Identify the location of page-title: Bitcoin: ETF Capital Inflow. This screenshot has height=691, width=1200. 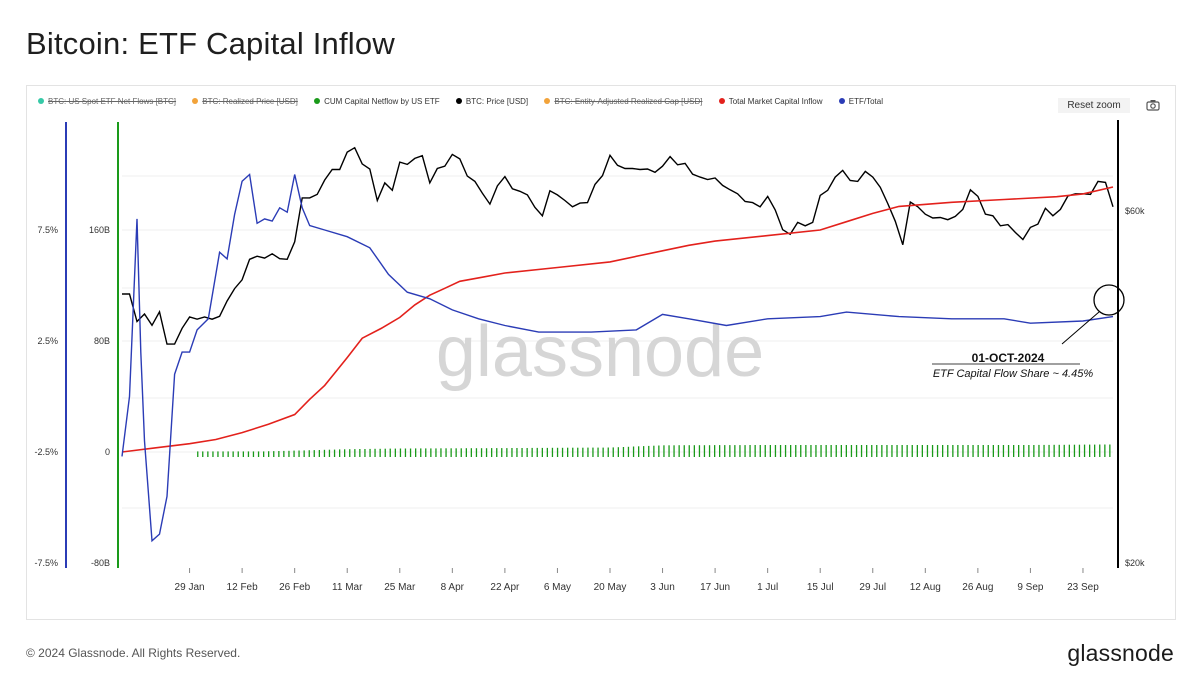
(210, 43).